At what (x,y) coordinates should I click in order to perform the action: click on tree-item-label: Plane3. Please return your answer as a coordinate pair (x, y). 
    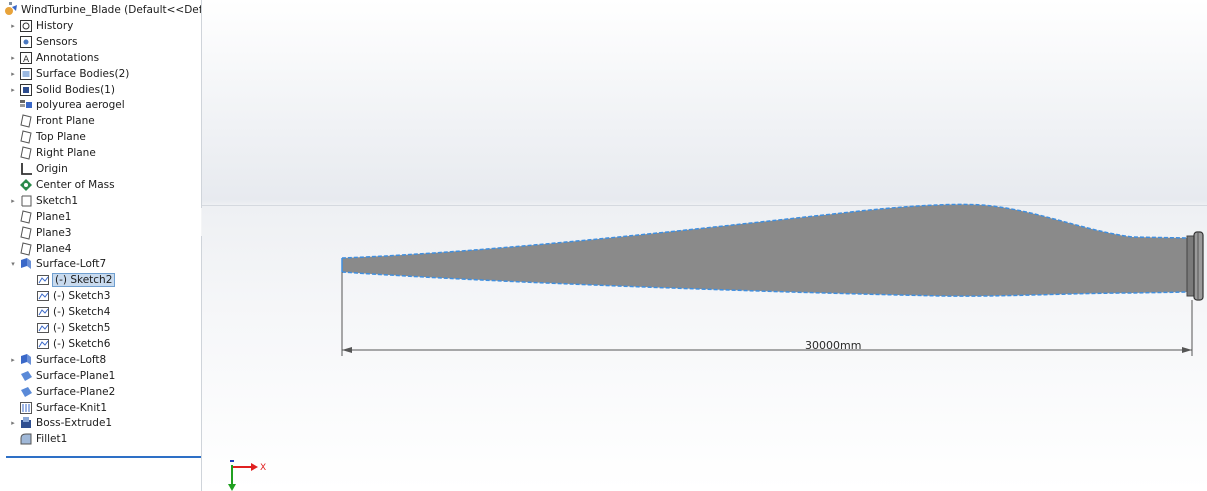
    Looking at the image, I should click on (54, 232).